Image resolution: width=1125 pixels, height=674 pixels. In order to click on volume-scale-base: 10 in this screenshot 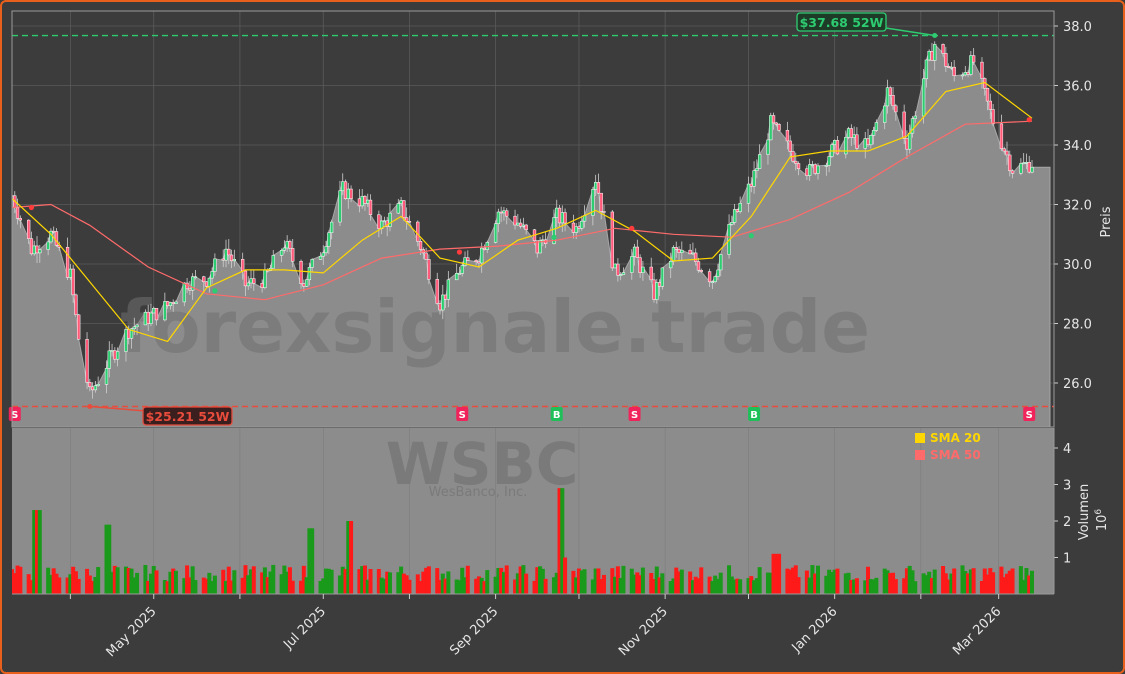, I will do `click(1102, 523)`.